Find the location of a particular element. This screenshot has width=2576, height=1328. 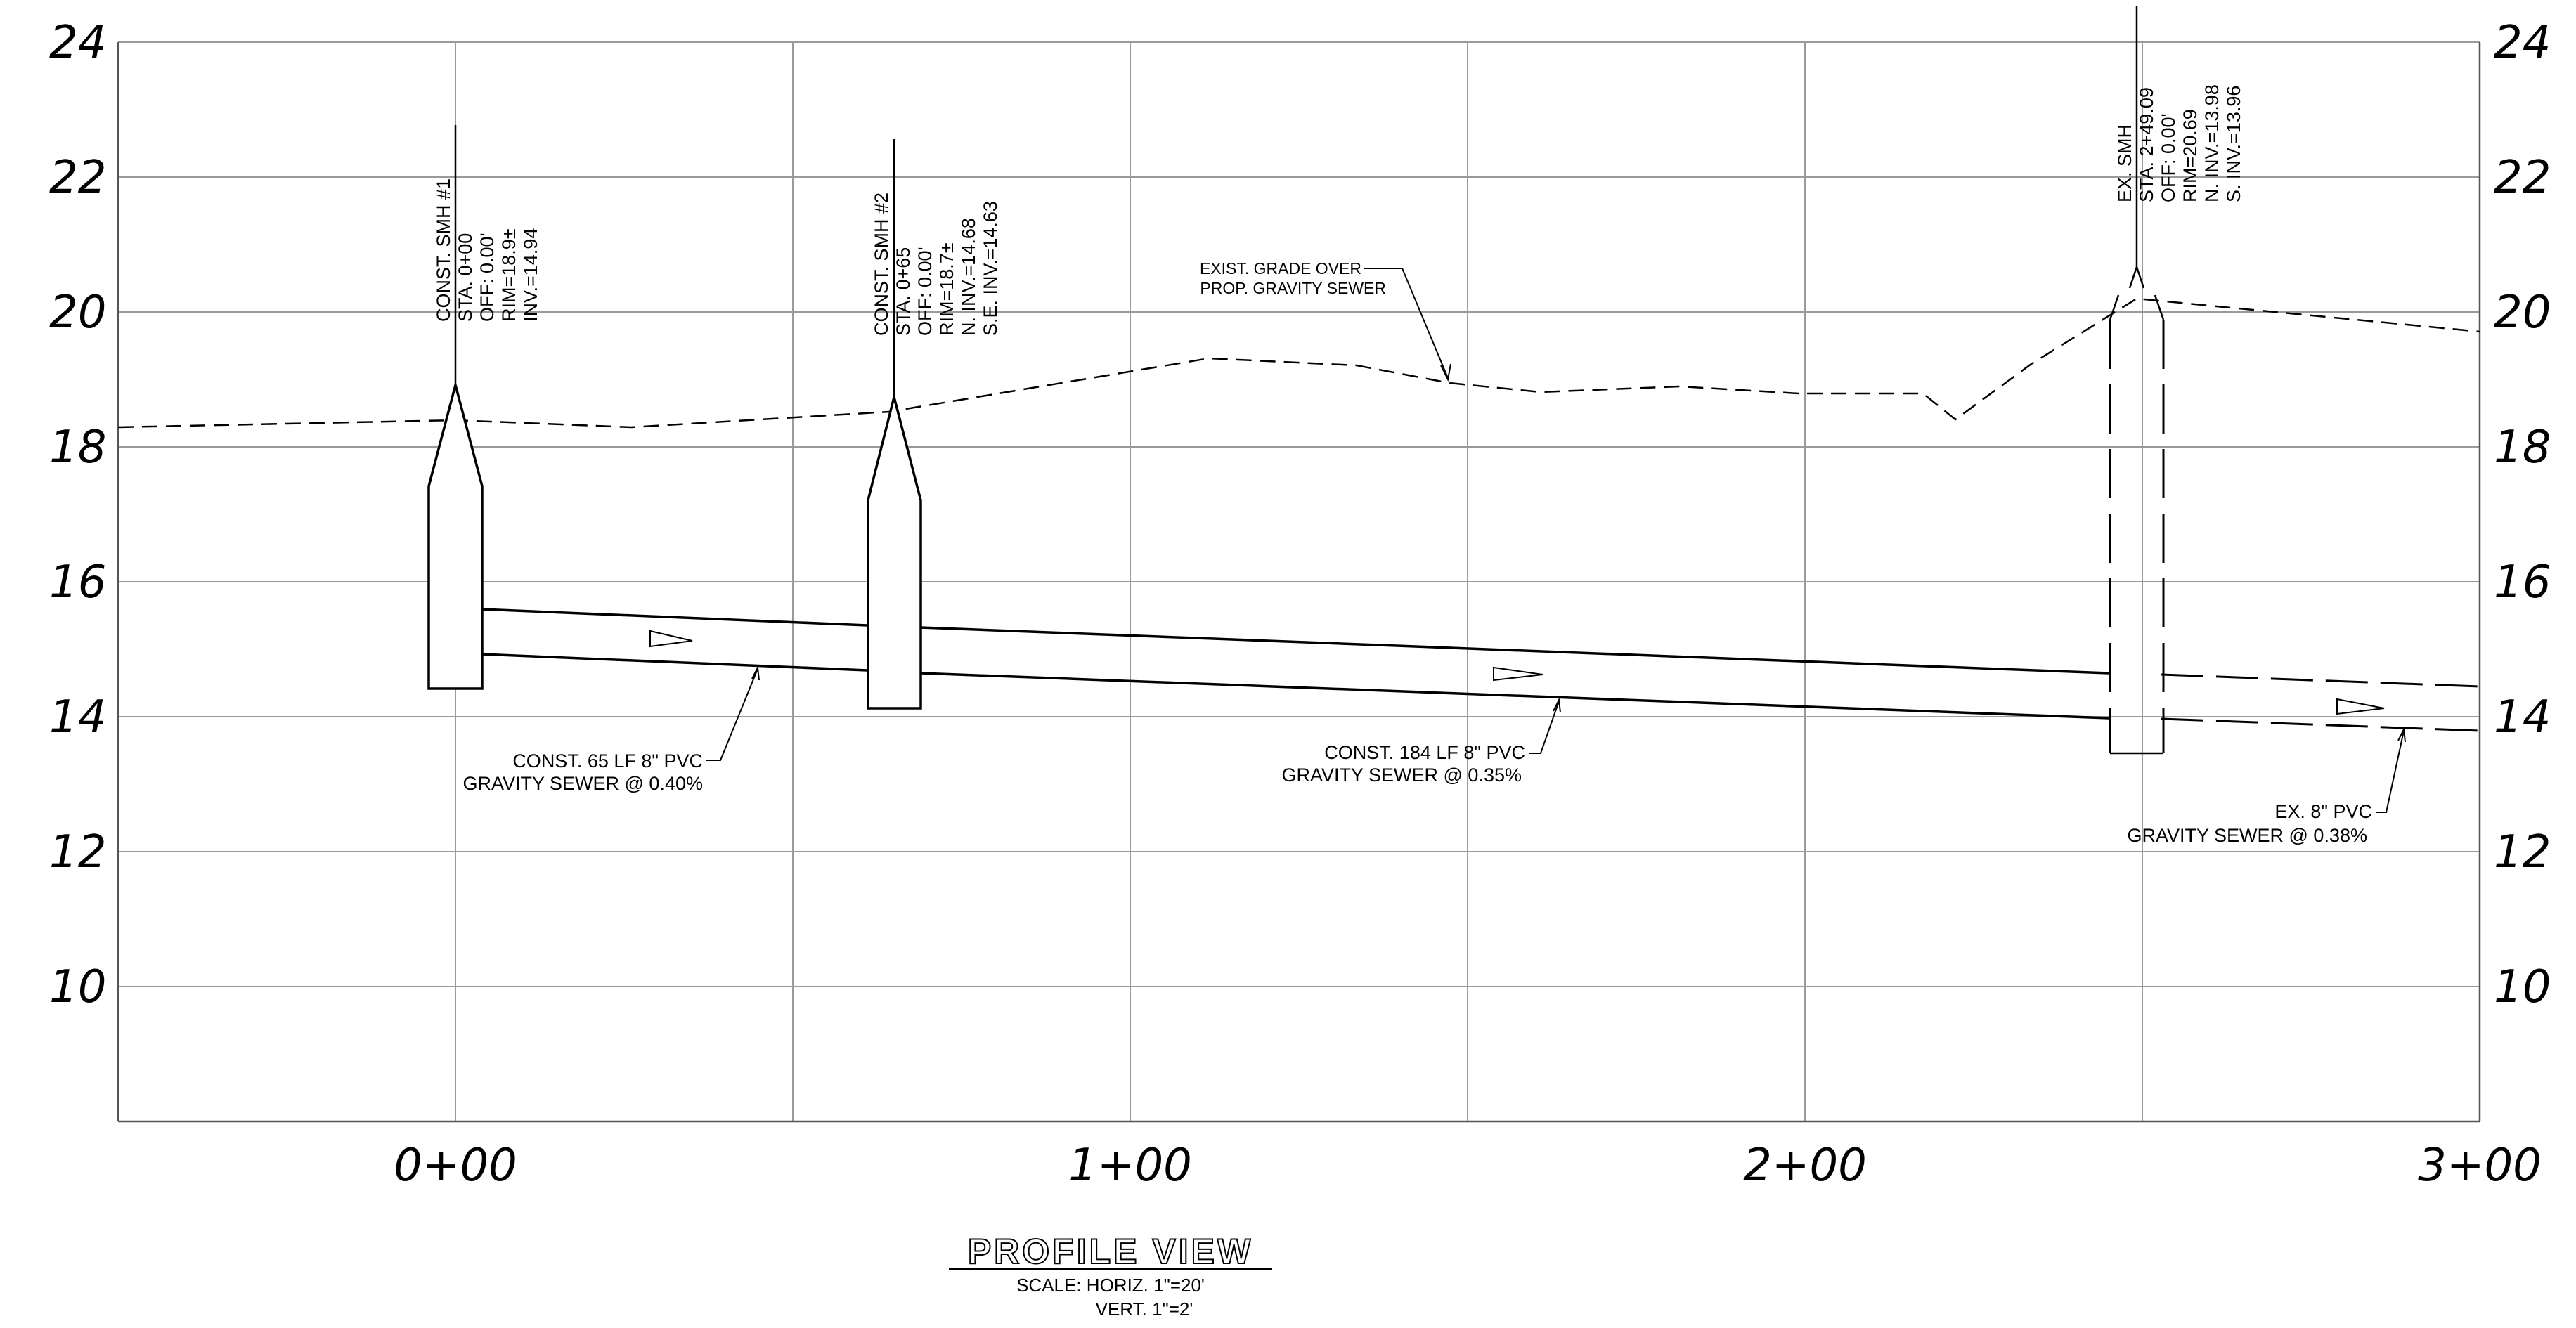

label-line: GRAVITY SEWER @ 0.40% is located at coordinates (582, 783).